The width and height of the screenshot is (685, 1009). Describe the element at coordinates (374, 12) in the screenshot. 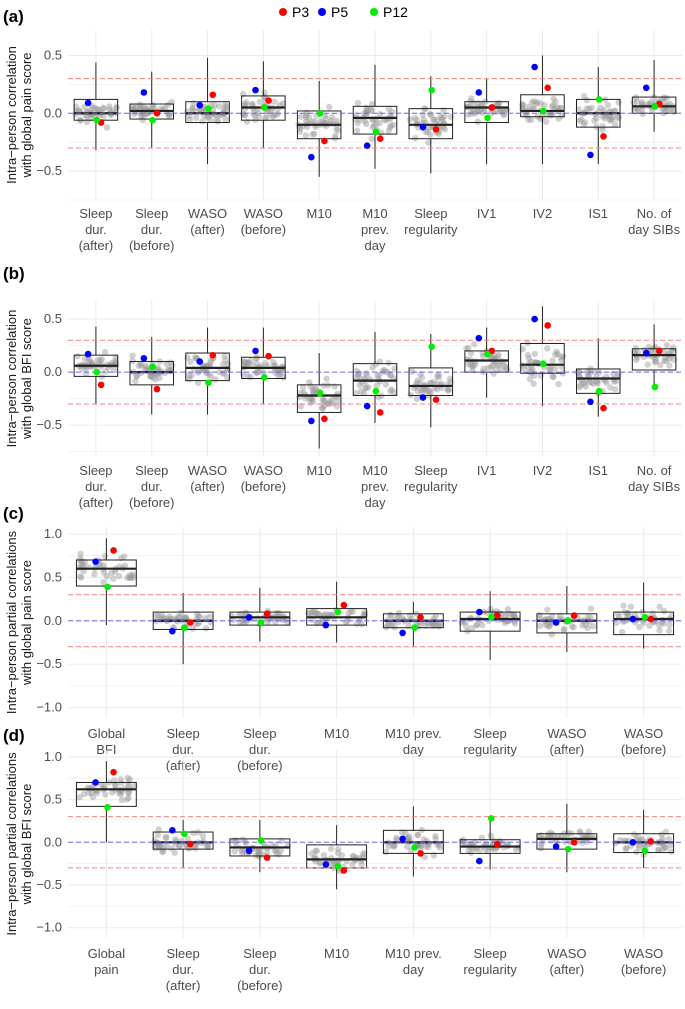

I see `legend-marker-p12` at that location.